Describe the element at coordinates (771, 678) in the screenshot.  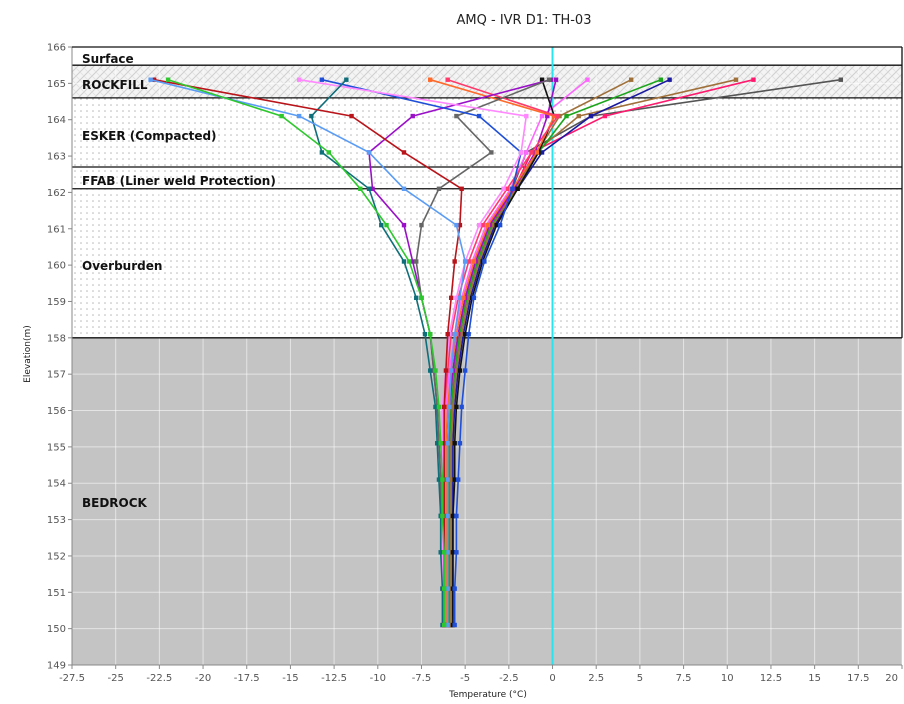
I see `x-tick-label: 12.5` at that location.